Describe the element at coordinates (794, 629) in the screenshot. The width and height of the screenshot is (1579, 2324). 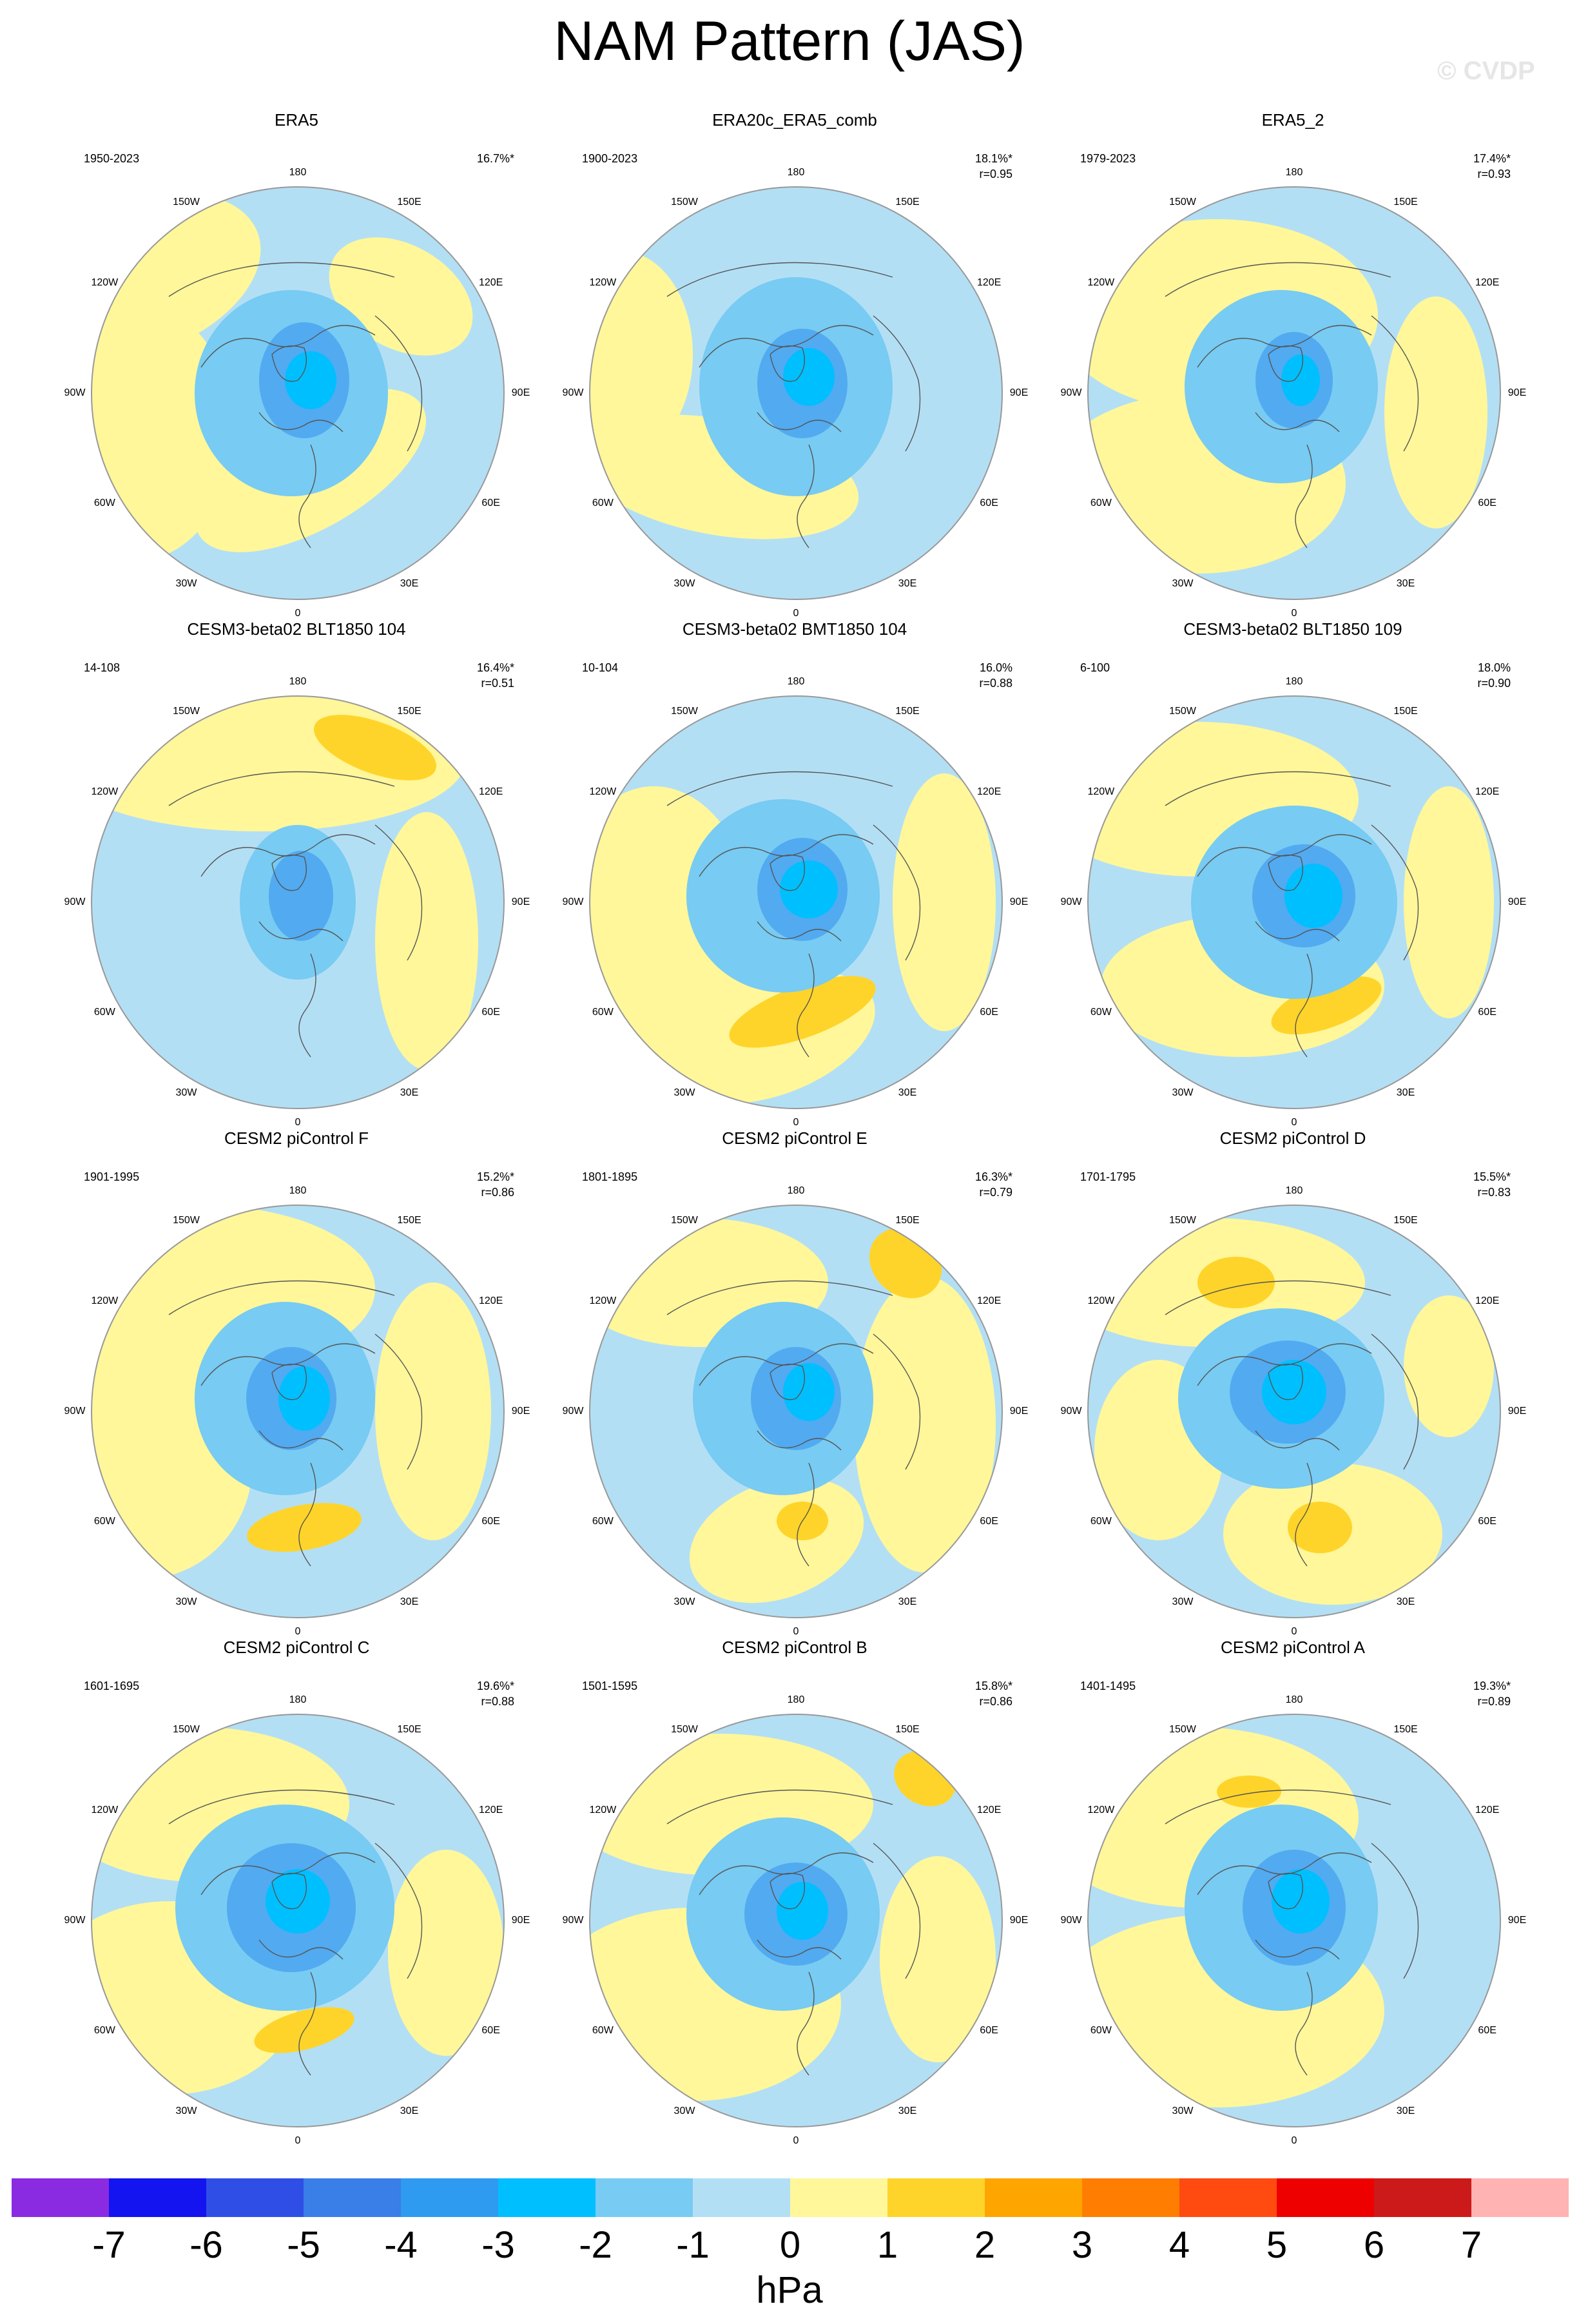
I see `panel-title: CESM3-beta02 BMT1850 104` at that location.